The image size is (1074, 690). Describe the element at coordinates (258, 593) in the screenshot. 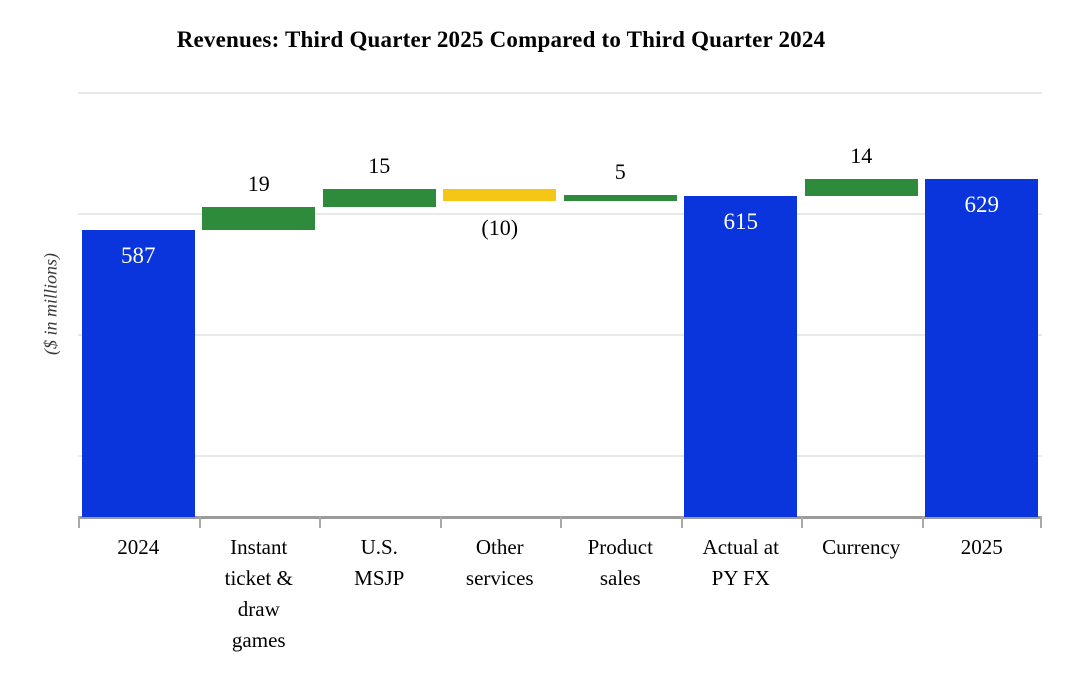

I see `x-axis-category-label: Instant ticket & draw games` at that location.